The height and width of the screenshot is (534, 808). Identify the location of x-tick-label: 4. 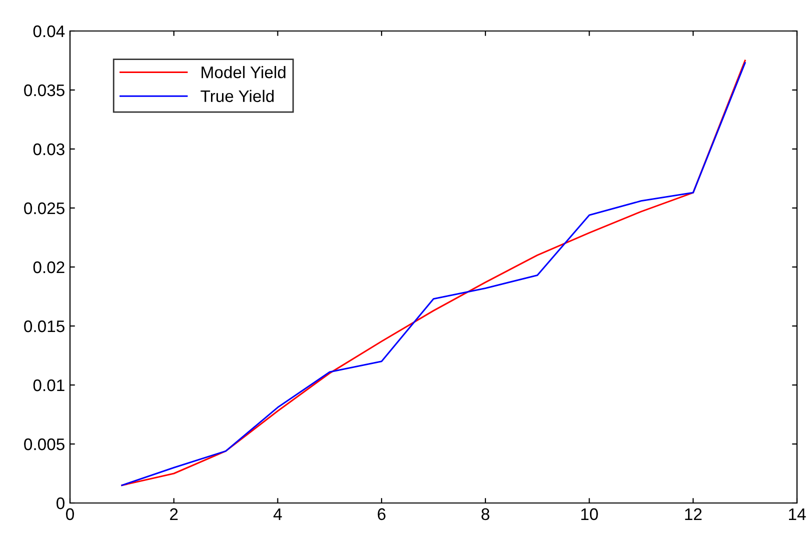
(277, 514).